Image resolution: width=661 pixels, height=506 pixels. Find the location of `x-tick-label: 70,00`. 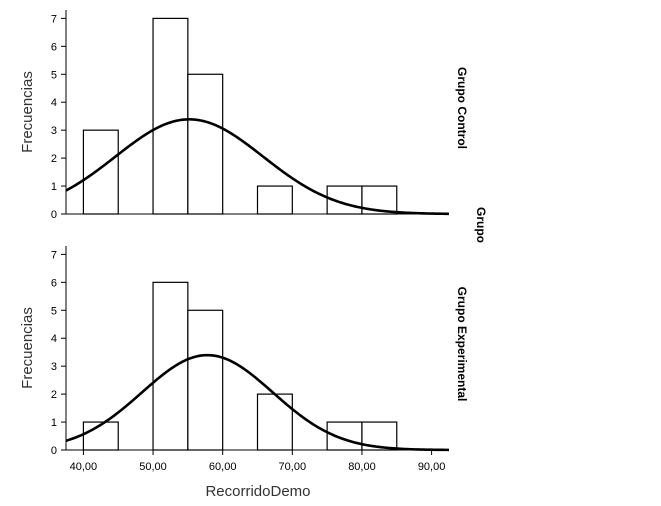

x-tick-label: 70,00 is located at coordinates (293, 467).